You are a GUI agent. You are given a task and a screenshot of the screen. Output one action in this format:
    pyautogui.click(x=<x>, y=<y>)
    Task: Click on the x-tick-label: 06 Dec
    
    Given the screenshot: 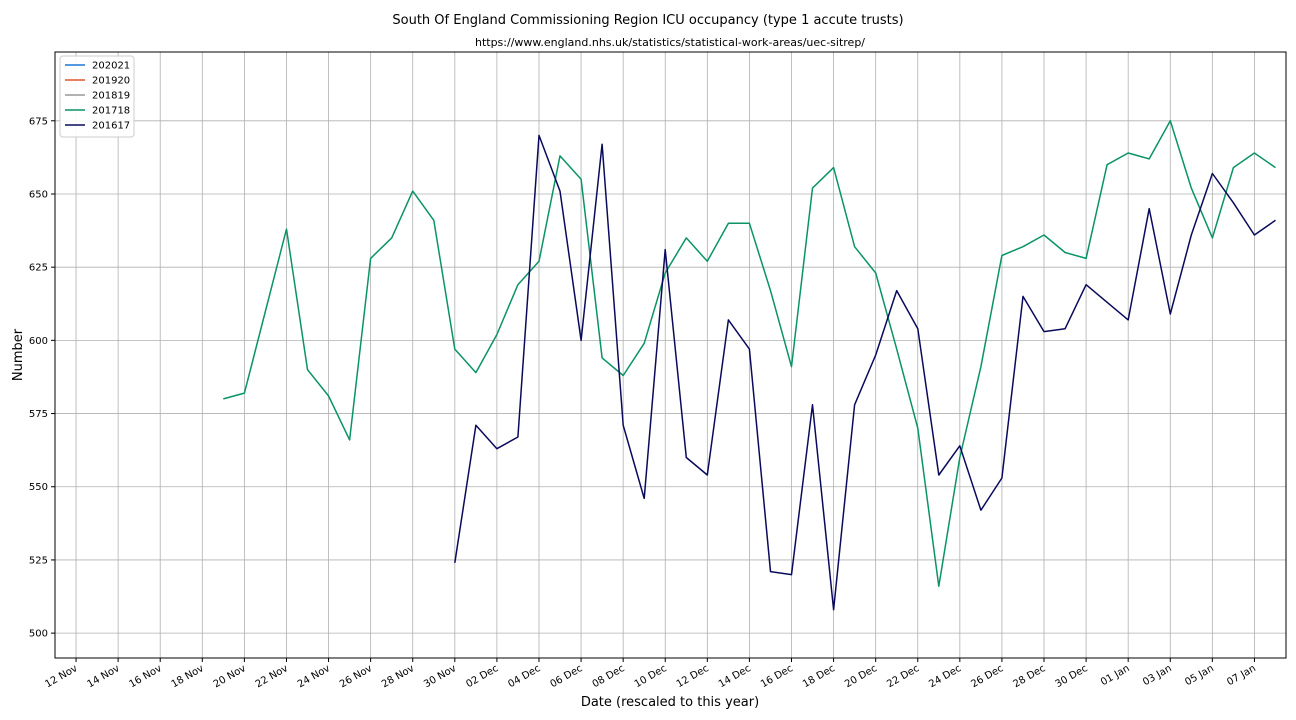 What is the action you would take?
    pyautogui.click(x=567, y=676)
    